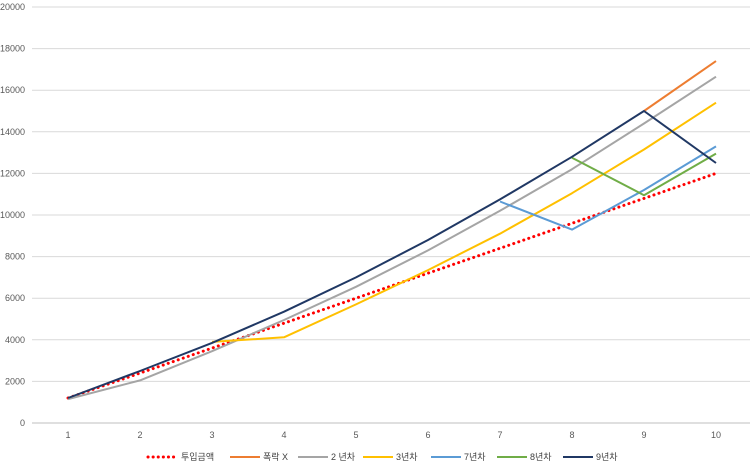 The height and width of the screenshot is (465, 750). I want to click on y-tick-label: 8000, so click(15, 257).